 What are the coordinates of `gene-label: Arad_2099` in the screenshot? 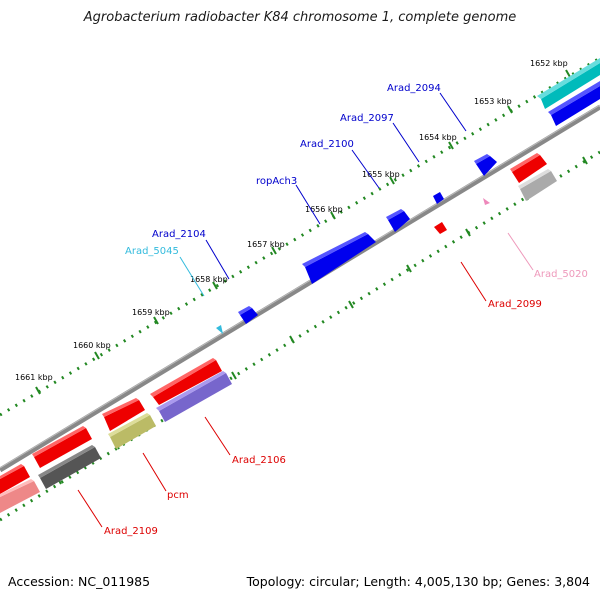 It's located at (515, 304).